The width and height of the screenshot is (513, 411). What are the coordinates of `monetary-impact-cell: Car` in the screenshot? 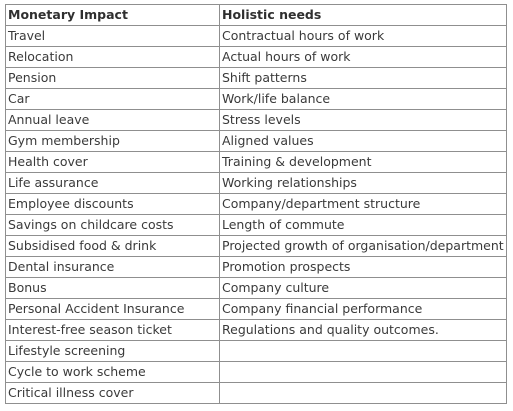 It's located at (112, 99).